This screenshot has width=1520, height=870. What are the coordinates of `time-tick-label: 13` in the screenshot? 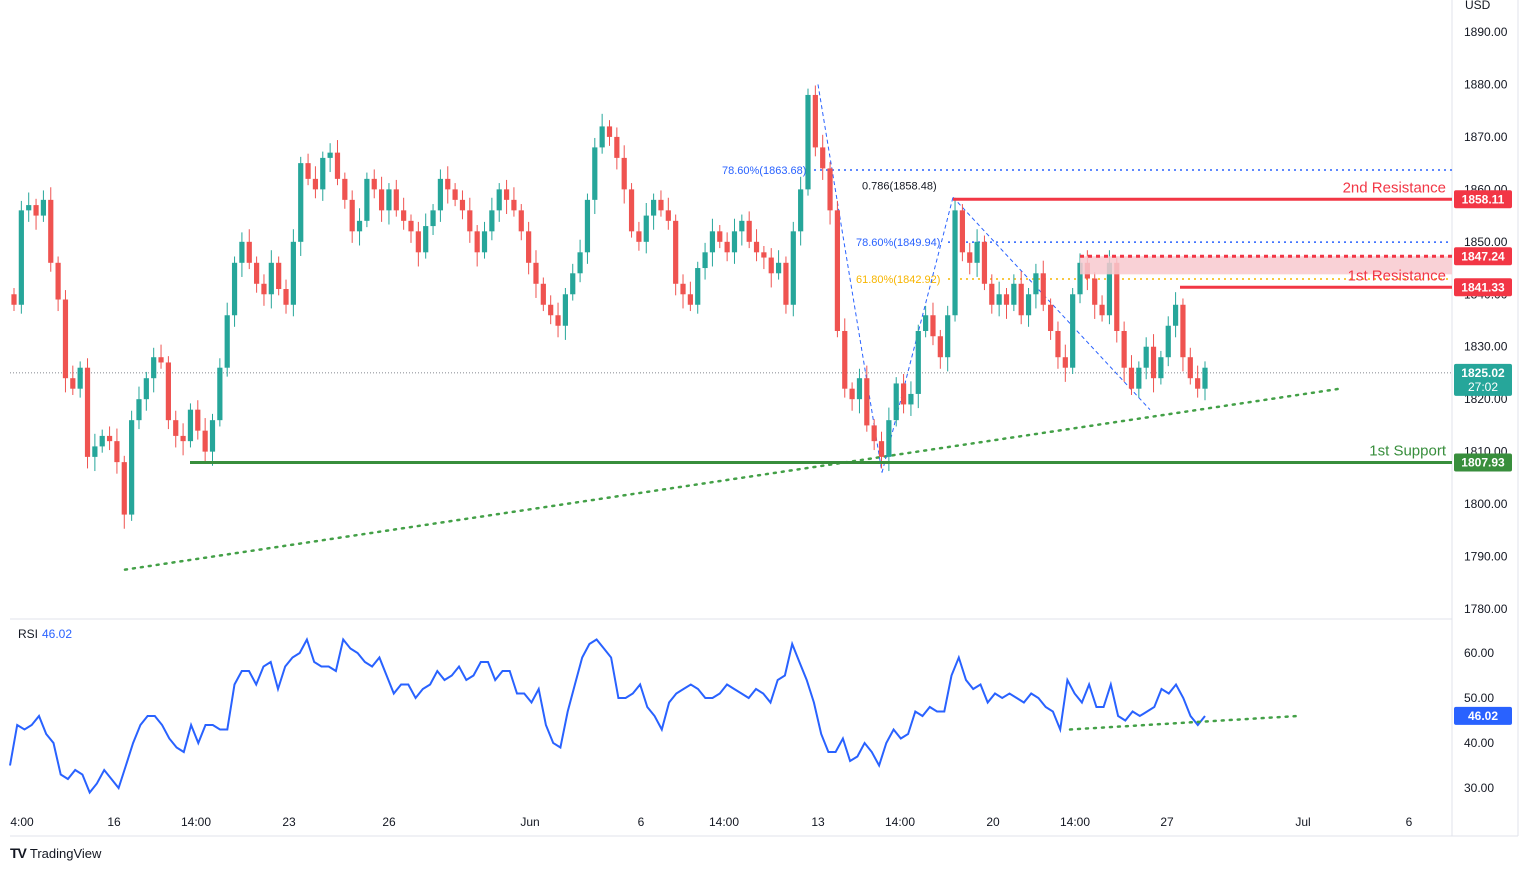 It's located at (818, 822).